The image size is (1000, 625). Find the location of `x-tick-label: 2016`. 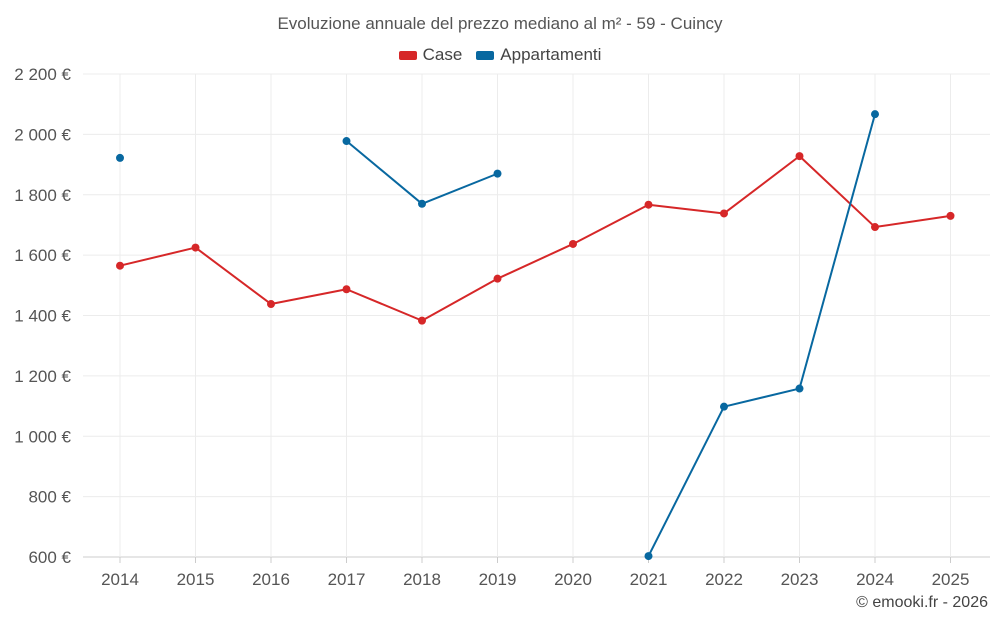

x-tick-label: 2016 is located at coordinates (271, 579).